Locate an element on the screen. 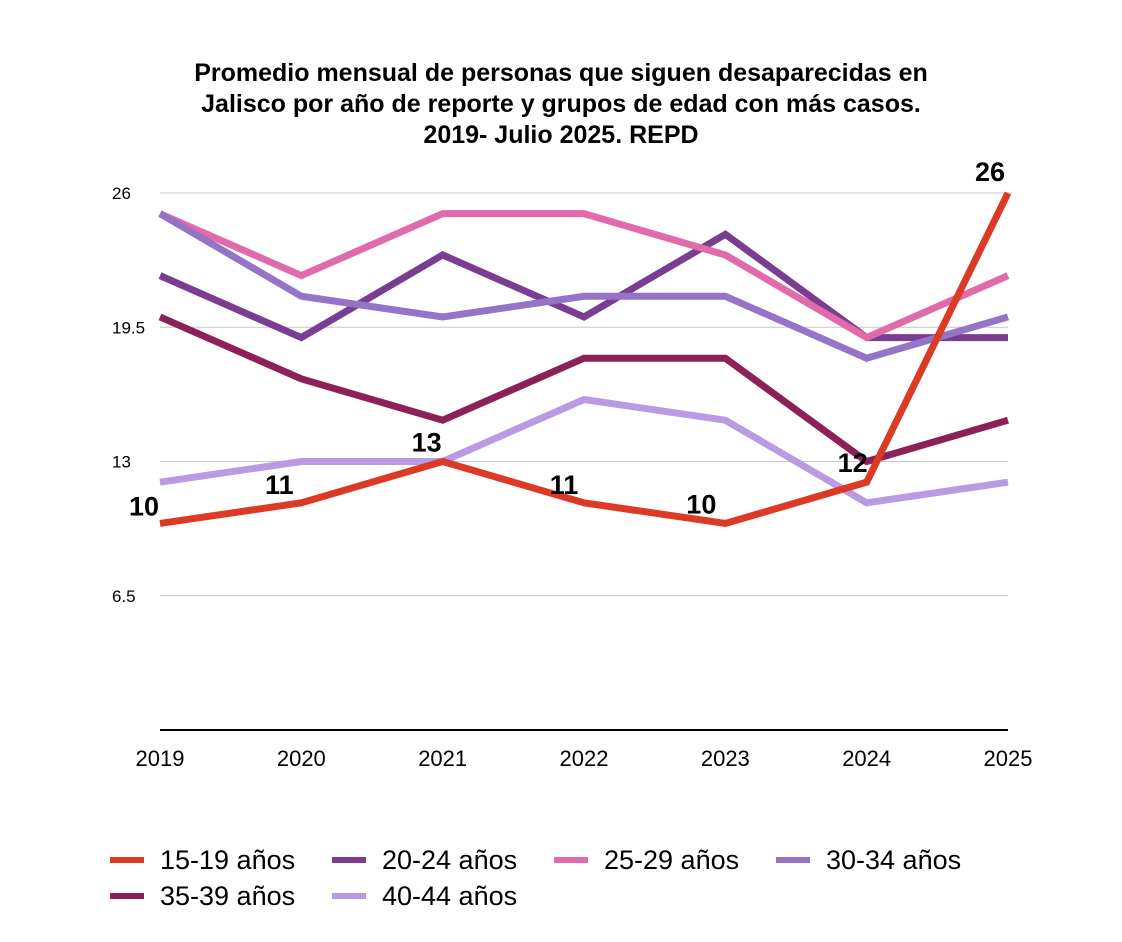 Image resolution: width=1122 pixels, height=942 pixels. legend-label: 30-34 años is located at coordinates (894, 859).